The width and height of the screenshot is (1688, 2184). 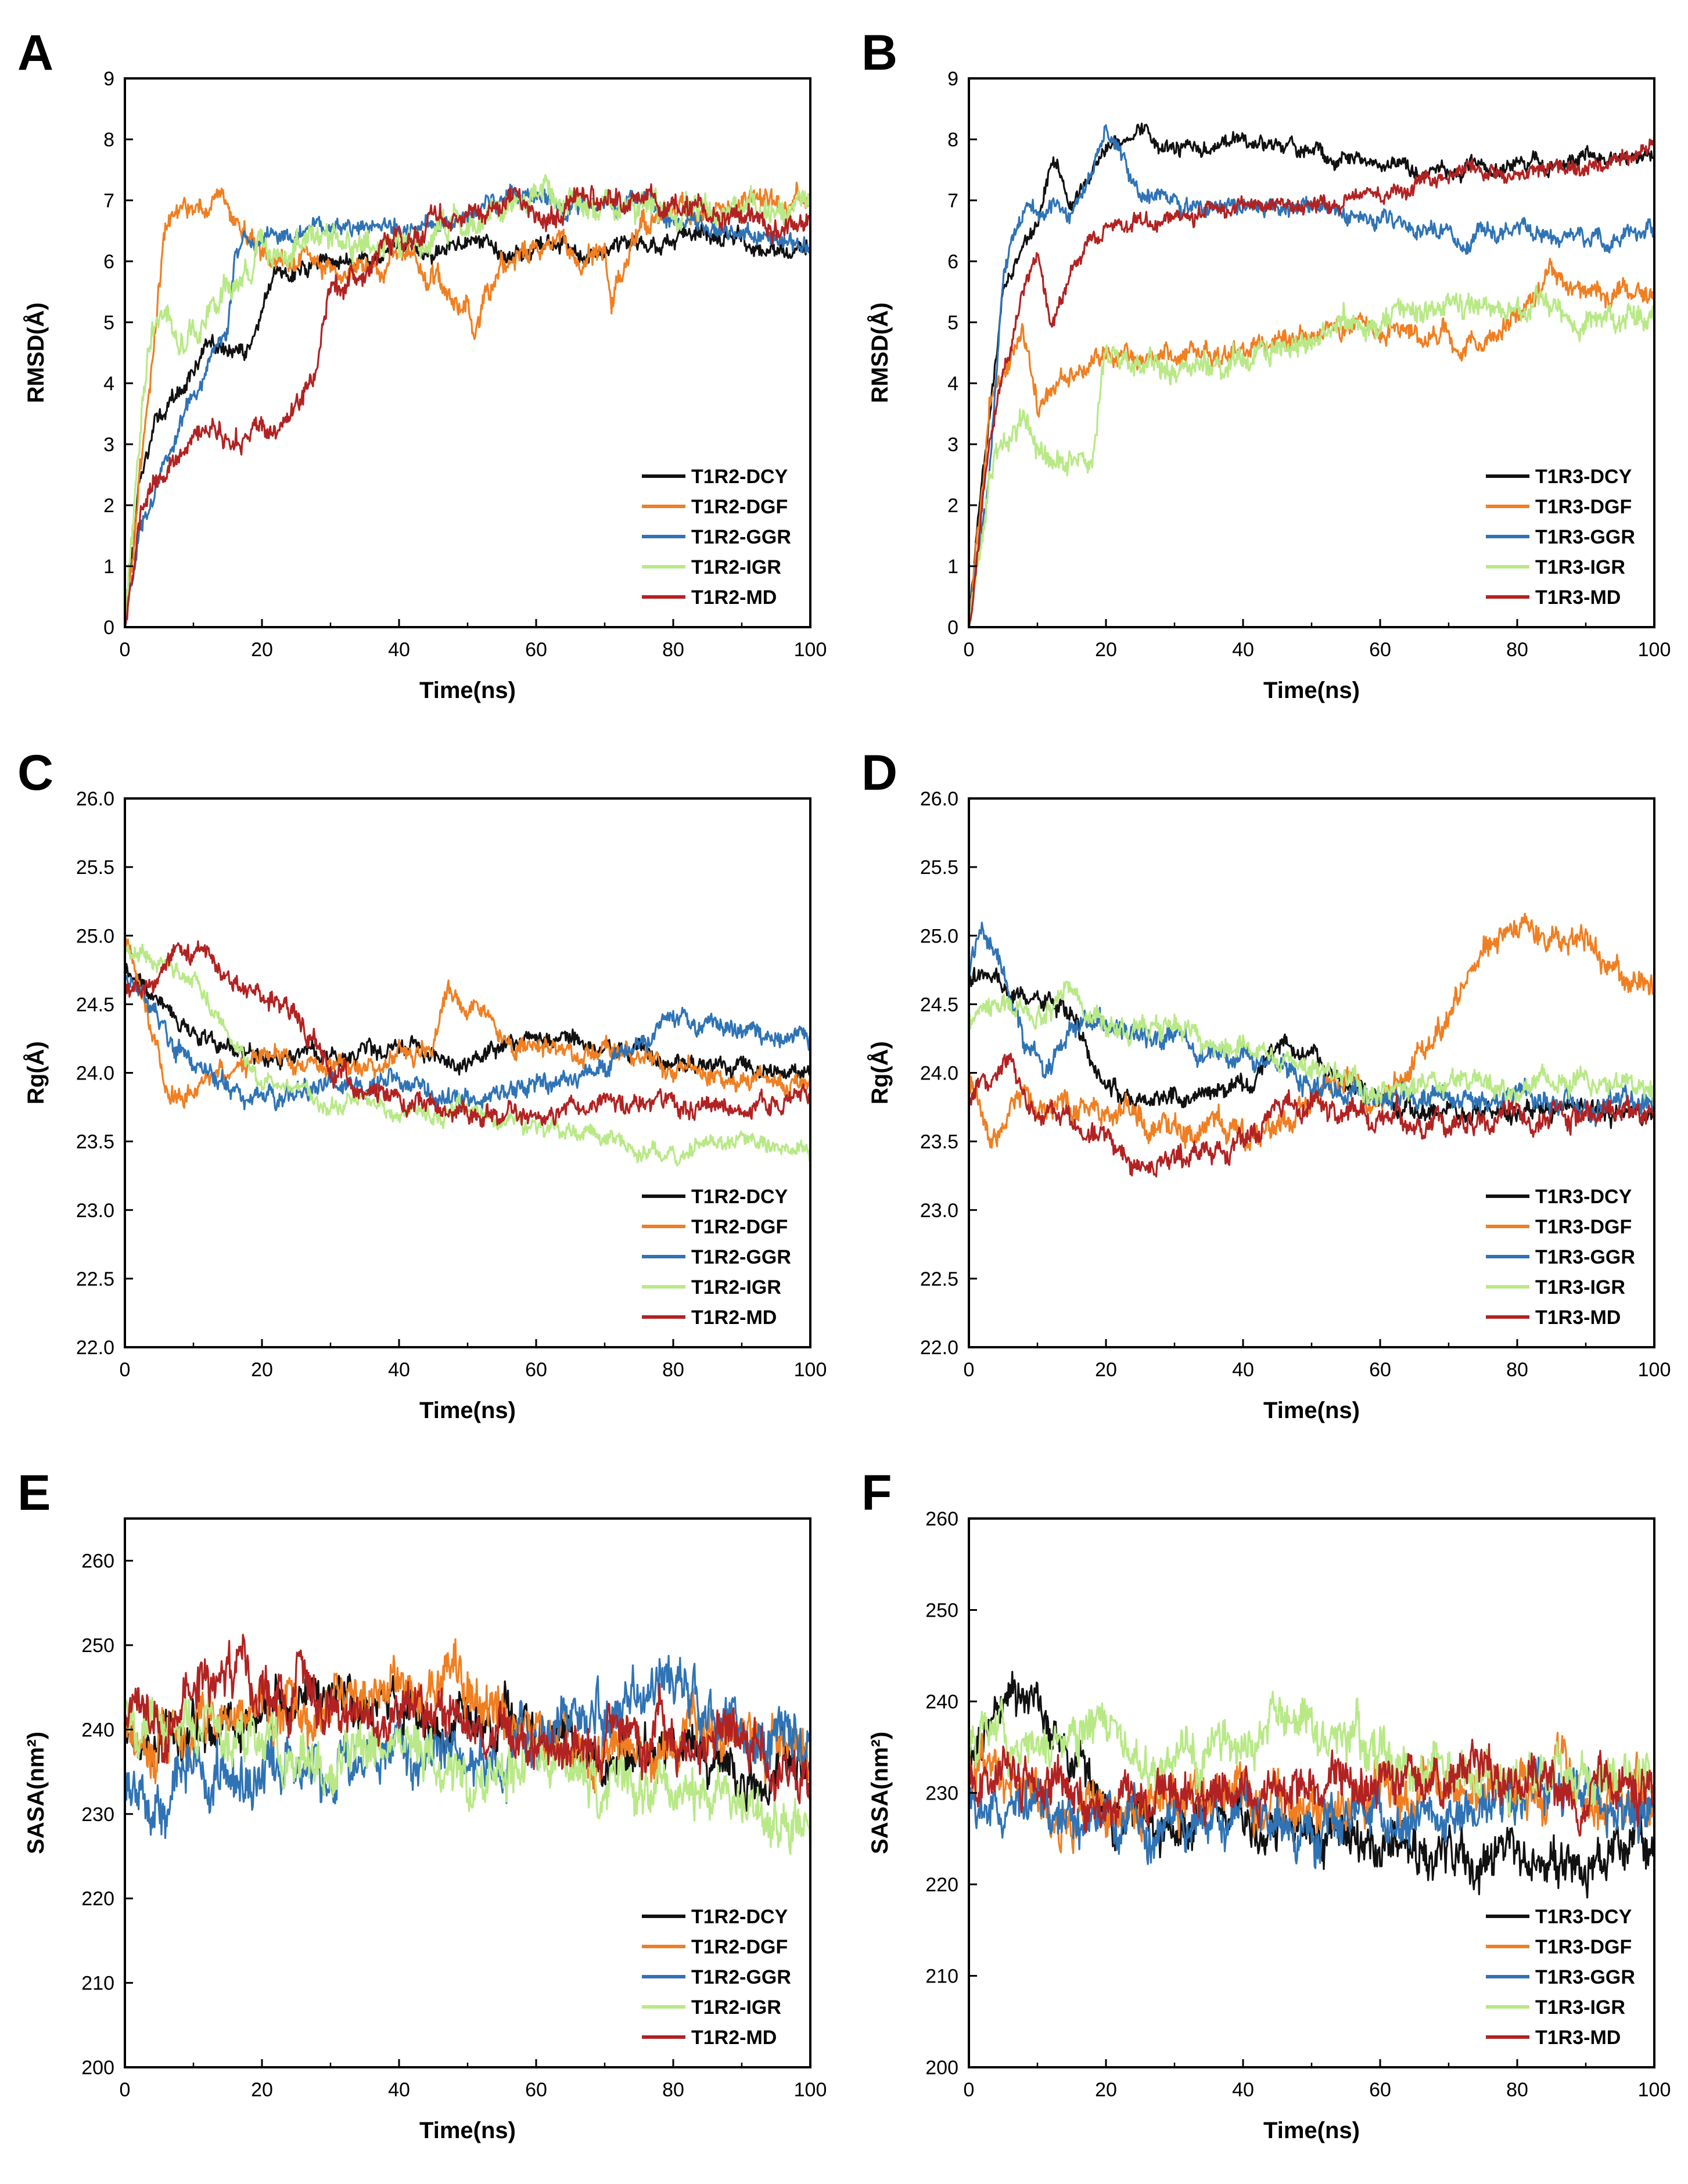 What do you see at coordinates (939, 1211) in the screenshot?
I see `y-tick-label: 23.0` at bounding box center [939, 1211].